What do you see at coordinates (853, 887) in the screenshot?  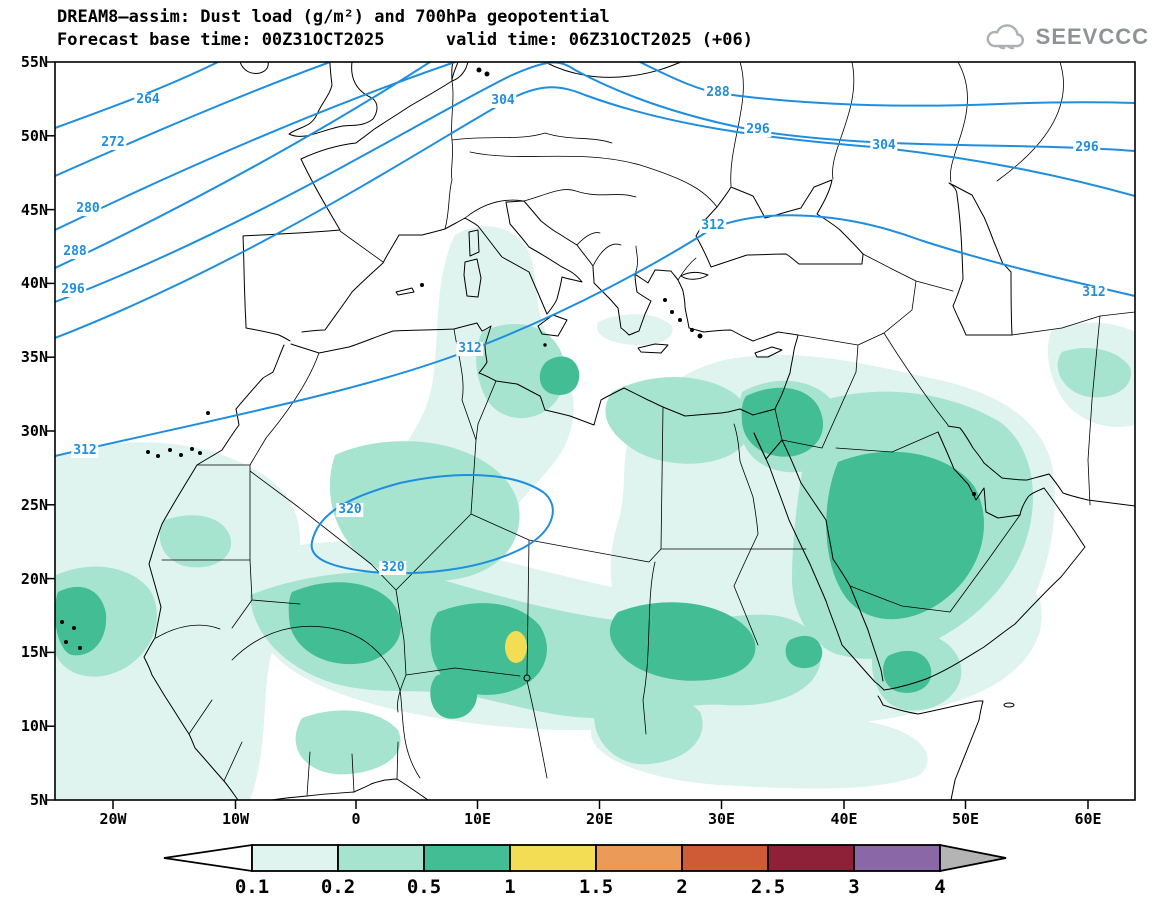 I see `colorbar-label: 3` at bounding box center [853, 887].